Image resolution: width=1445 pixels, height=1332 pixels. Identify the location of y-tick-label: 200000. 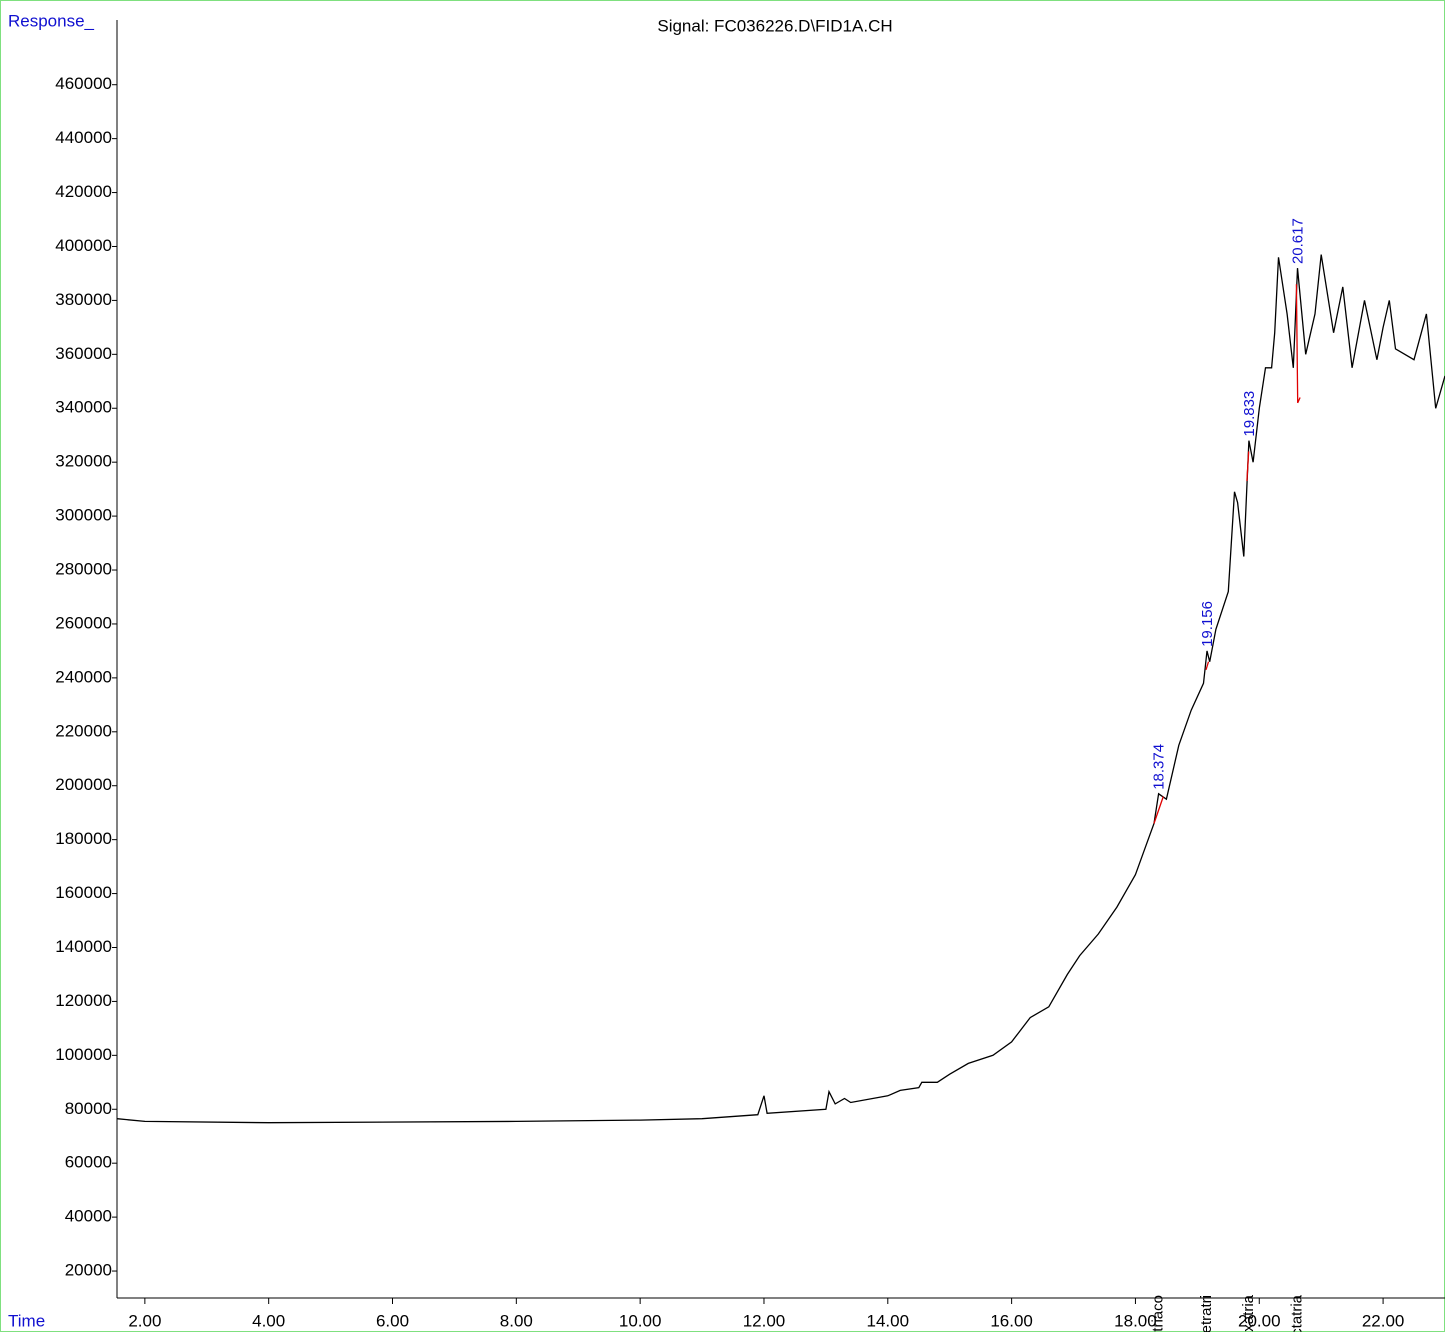
(83, 784).